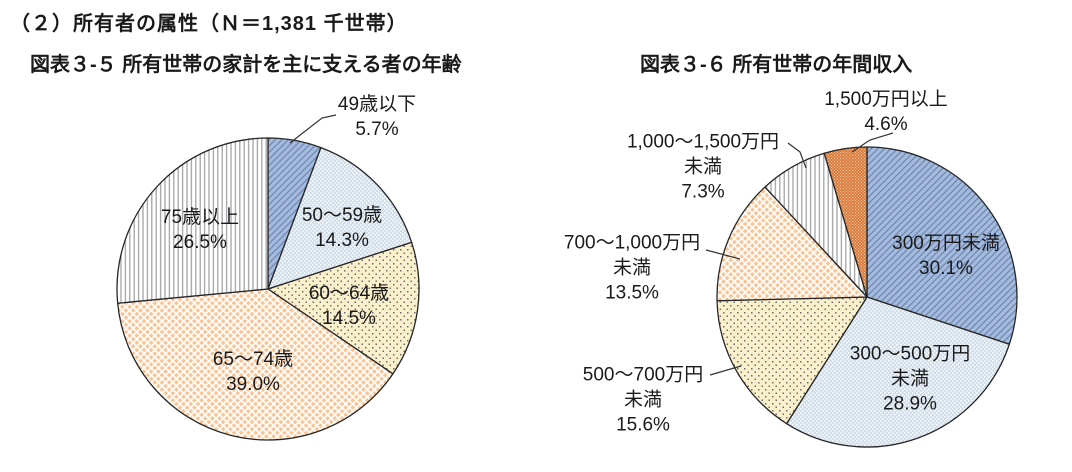 The width and height of the screenshot is (1072, 472). I want to click on slice-label-pct: 4.6%, so click(886, 124).